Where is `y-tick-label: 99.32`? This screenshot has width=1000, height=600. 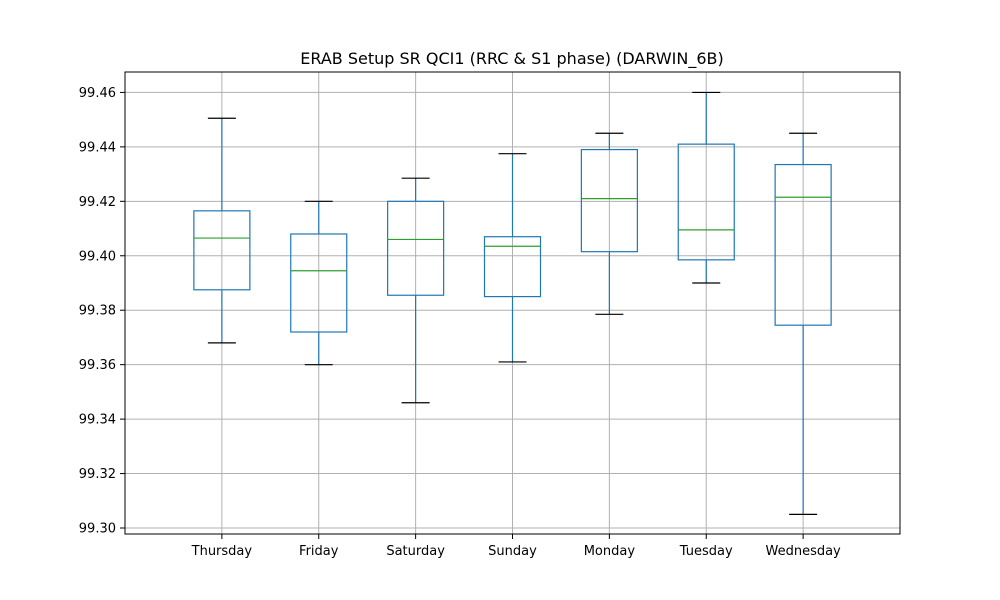 y-tick-label: 99.32 is located at coordinates (97, 474).